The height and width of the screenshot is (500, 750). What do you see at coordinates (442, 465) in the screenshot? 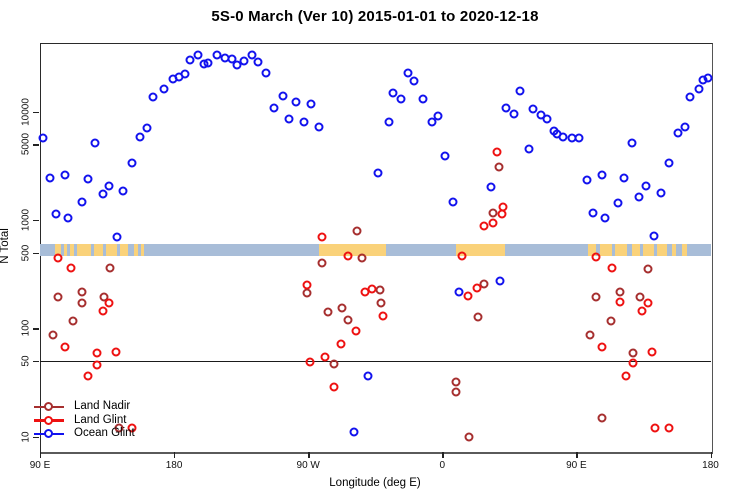
I see `x-tick-label: 0` at bounding box center [442, 465].